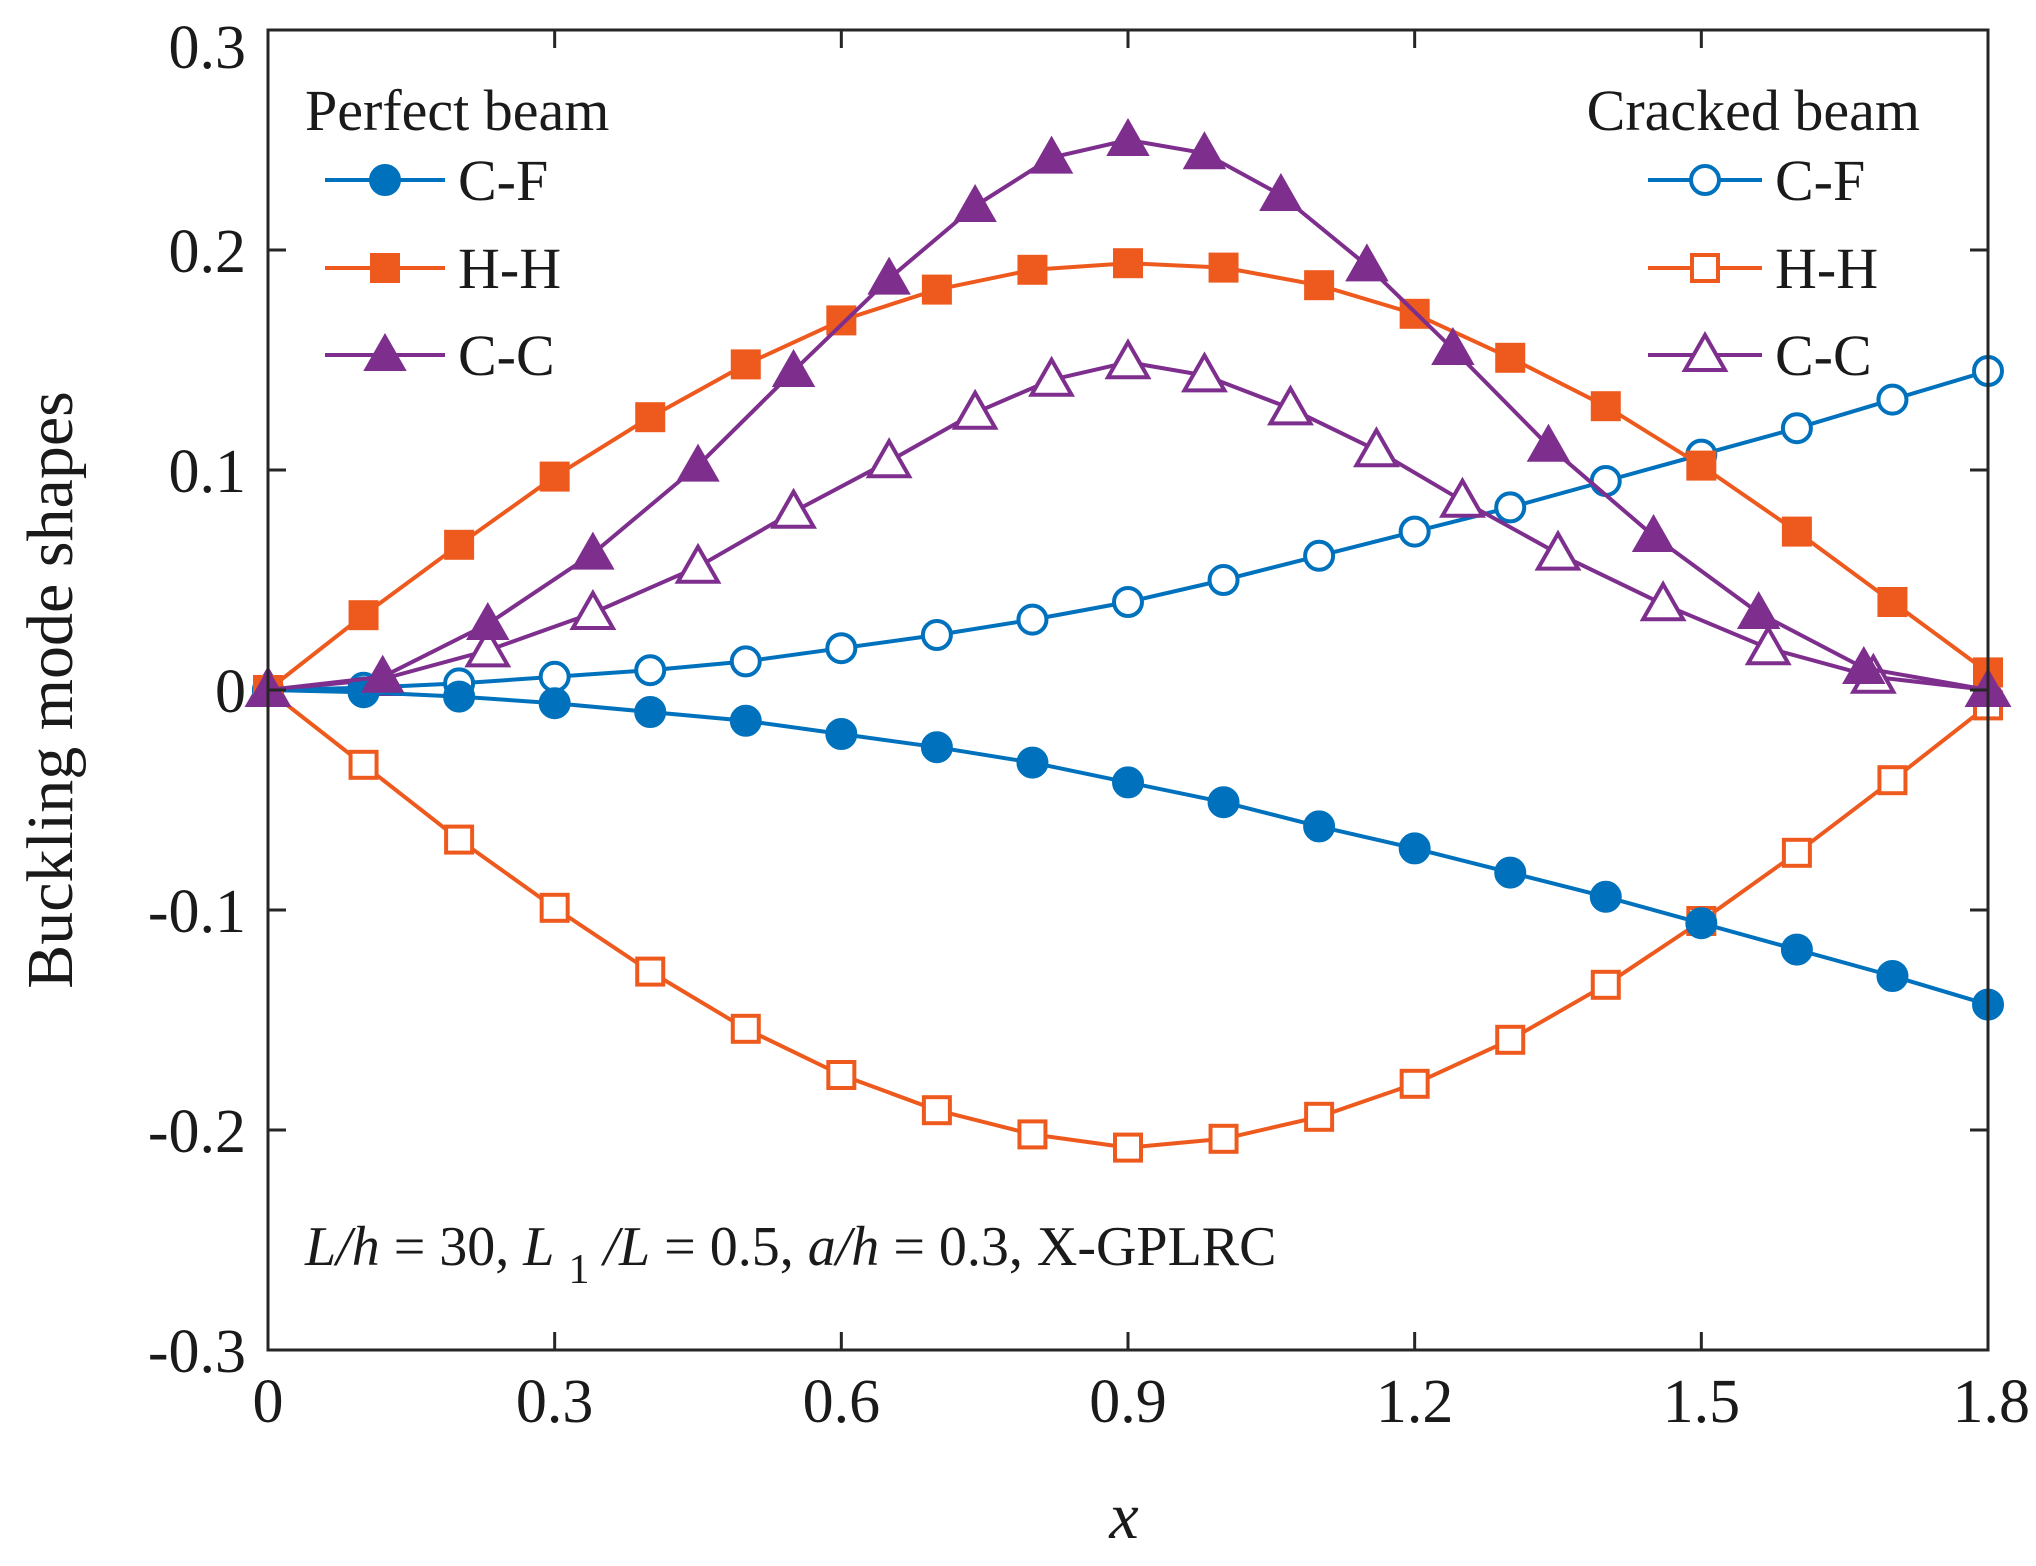  What do you see at coordinates (625, 1247) in the screenshot?
I see `annotation-part: /L` at bounding box center [625, 1247].